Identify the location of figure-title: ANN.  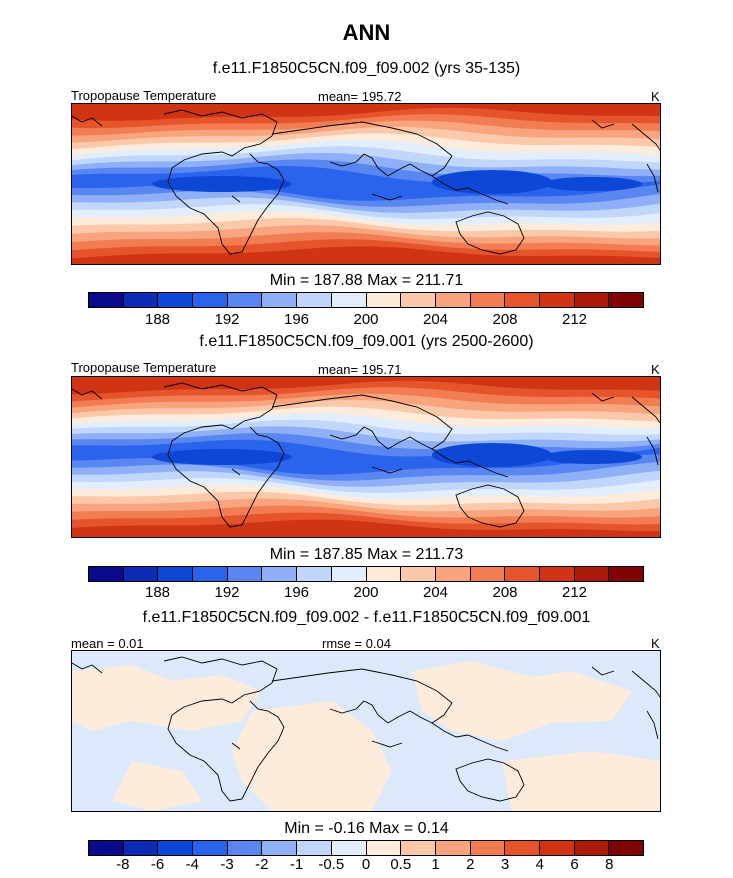
(366, 32).